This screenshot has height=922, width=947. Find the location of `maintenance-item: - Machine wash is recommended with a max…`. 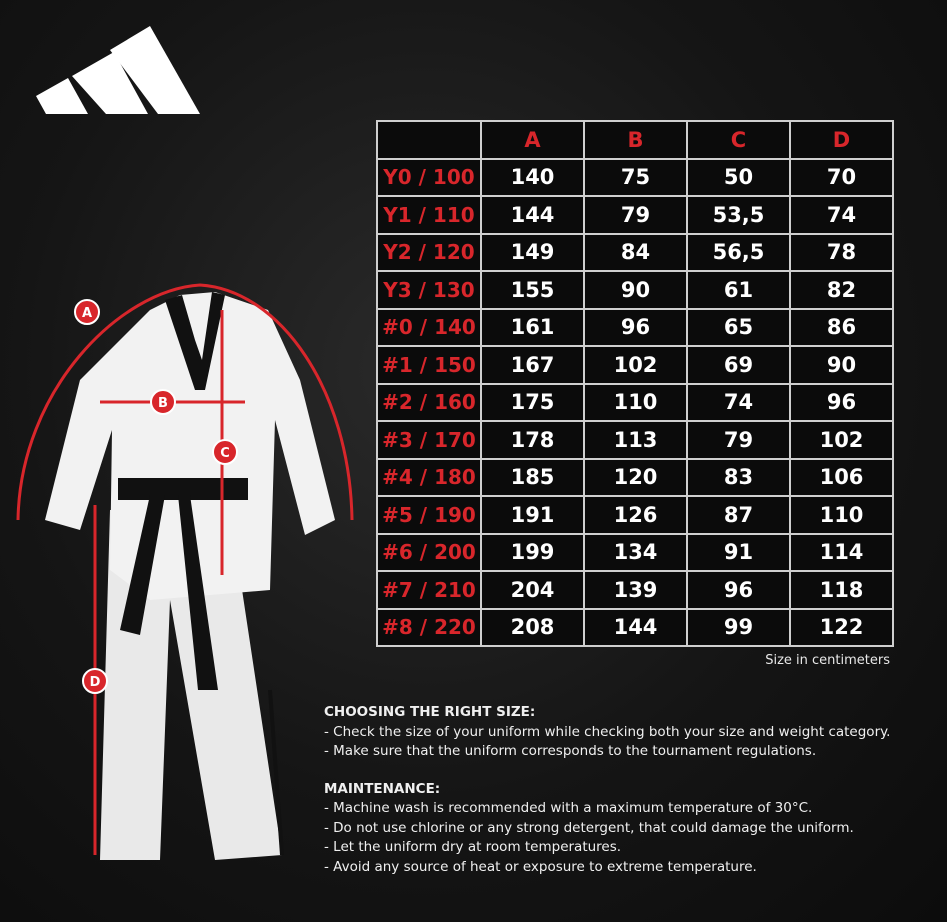

maintenance-item: - Machine wash is recommended with a max… is located at coordinates (568, 808).